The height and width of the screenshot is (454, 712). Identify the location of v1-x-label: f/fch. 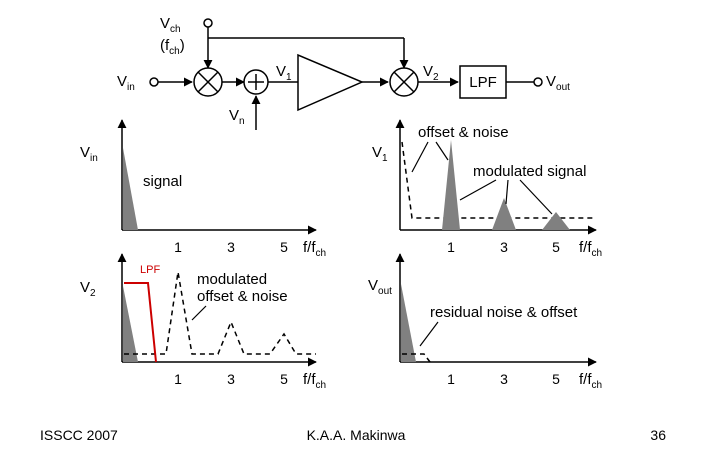
(590, 249).